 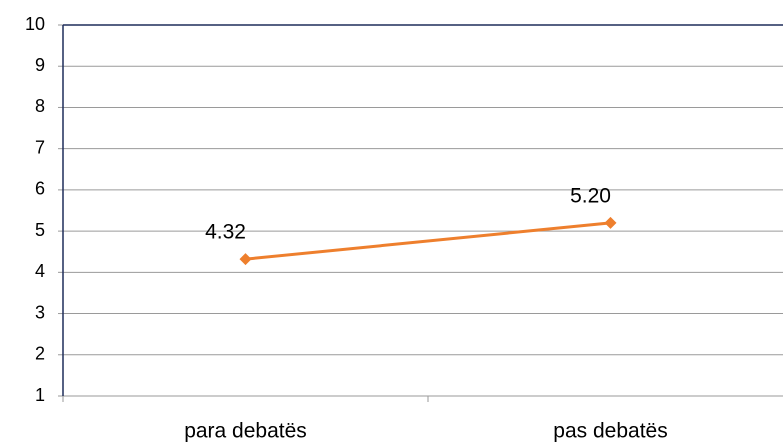 What do you see at coordinates (40, 189) in the screenshot?
I see `y-tick-label: 6` at bounding box center [40, 189].